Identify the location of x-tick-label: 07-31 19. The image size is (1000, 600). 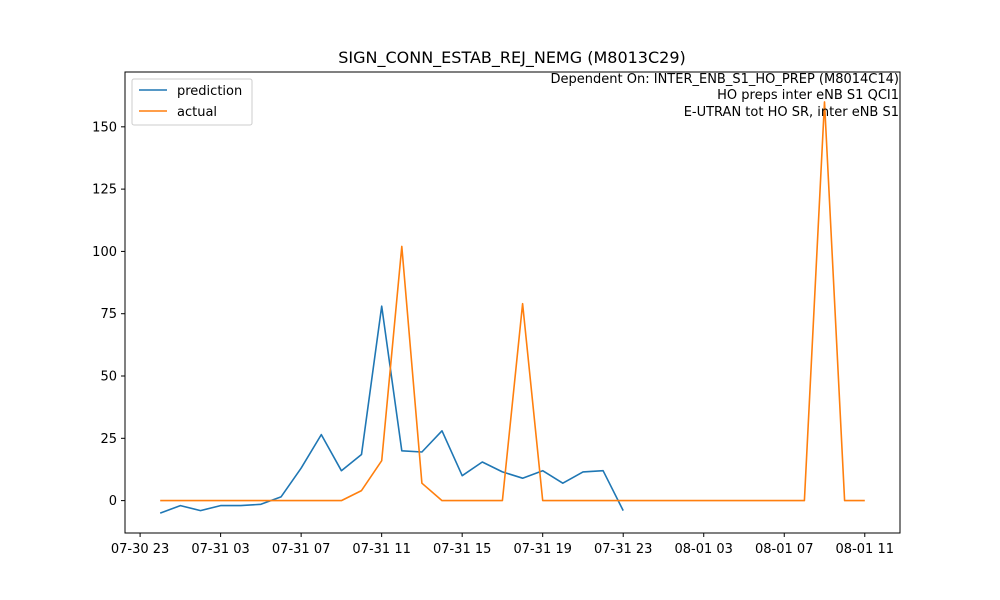
(542, 549).